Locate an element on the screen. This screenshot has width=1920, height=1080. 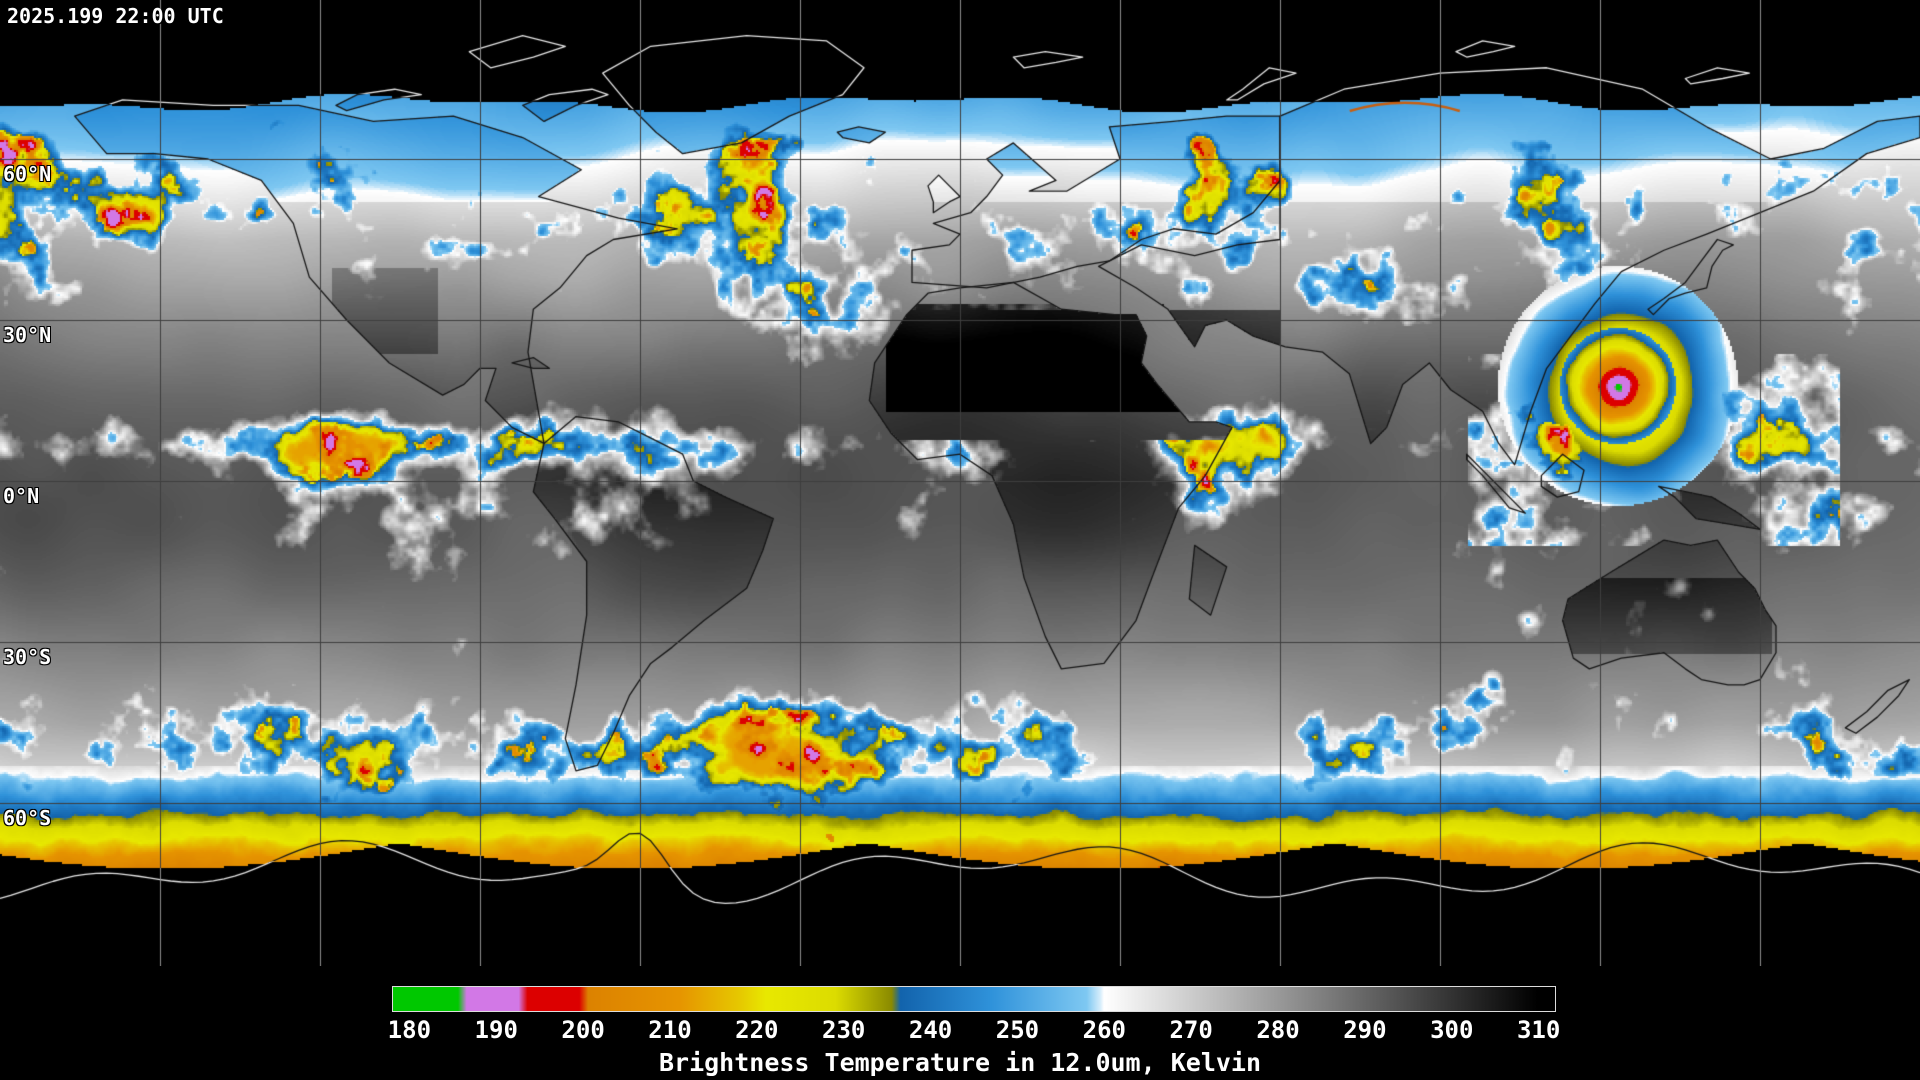
colorbar-tick-label: 240 is located at coordinates (930, 1030).